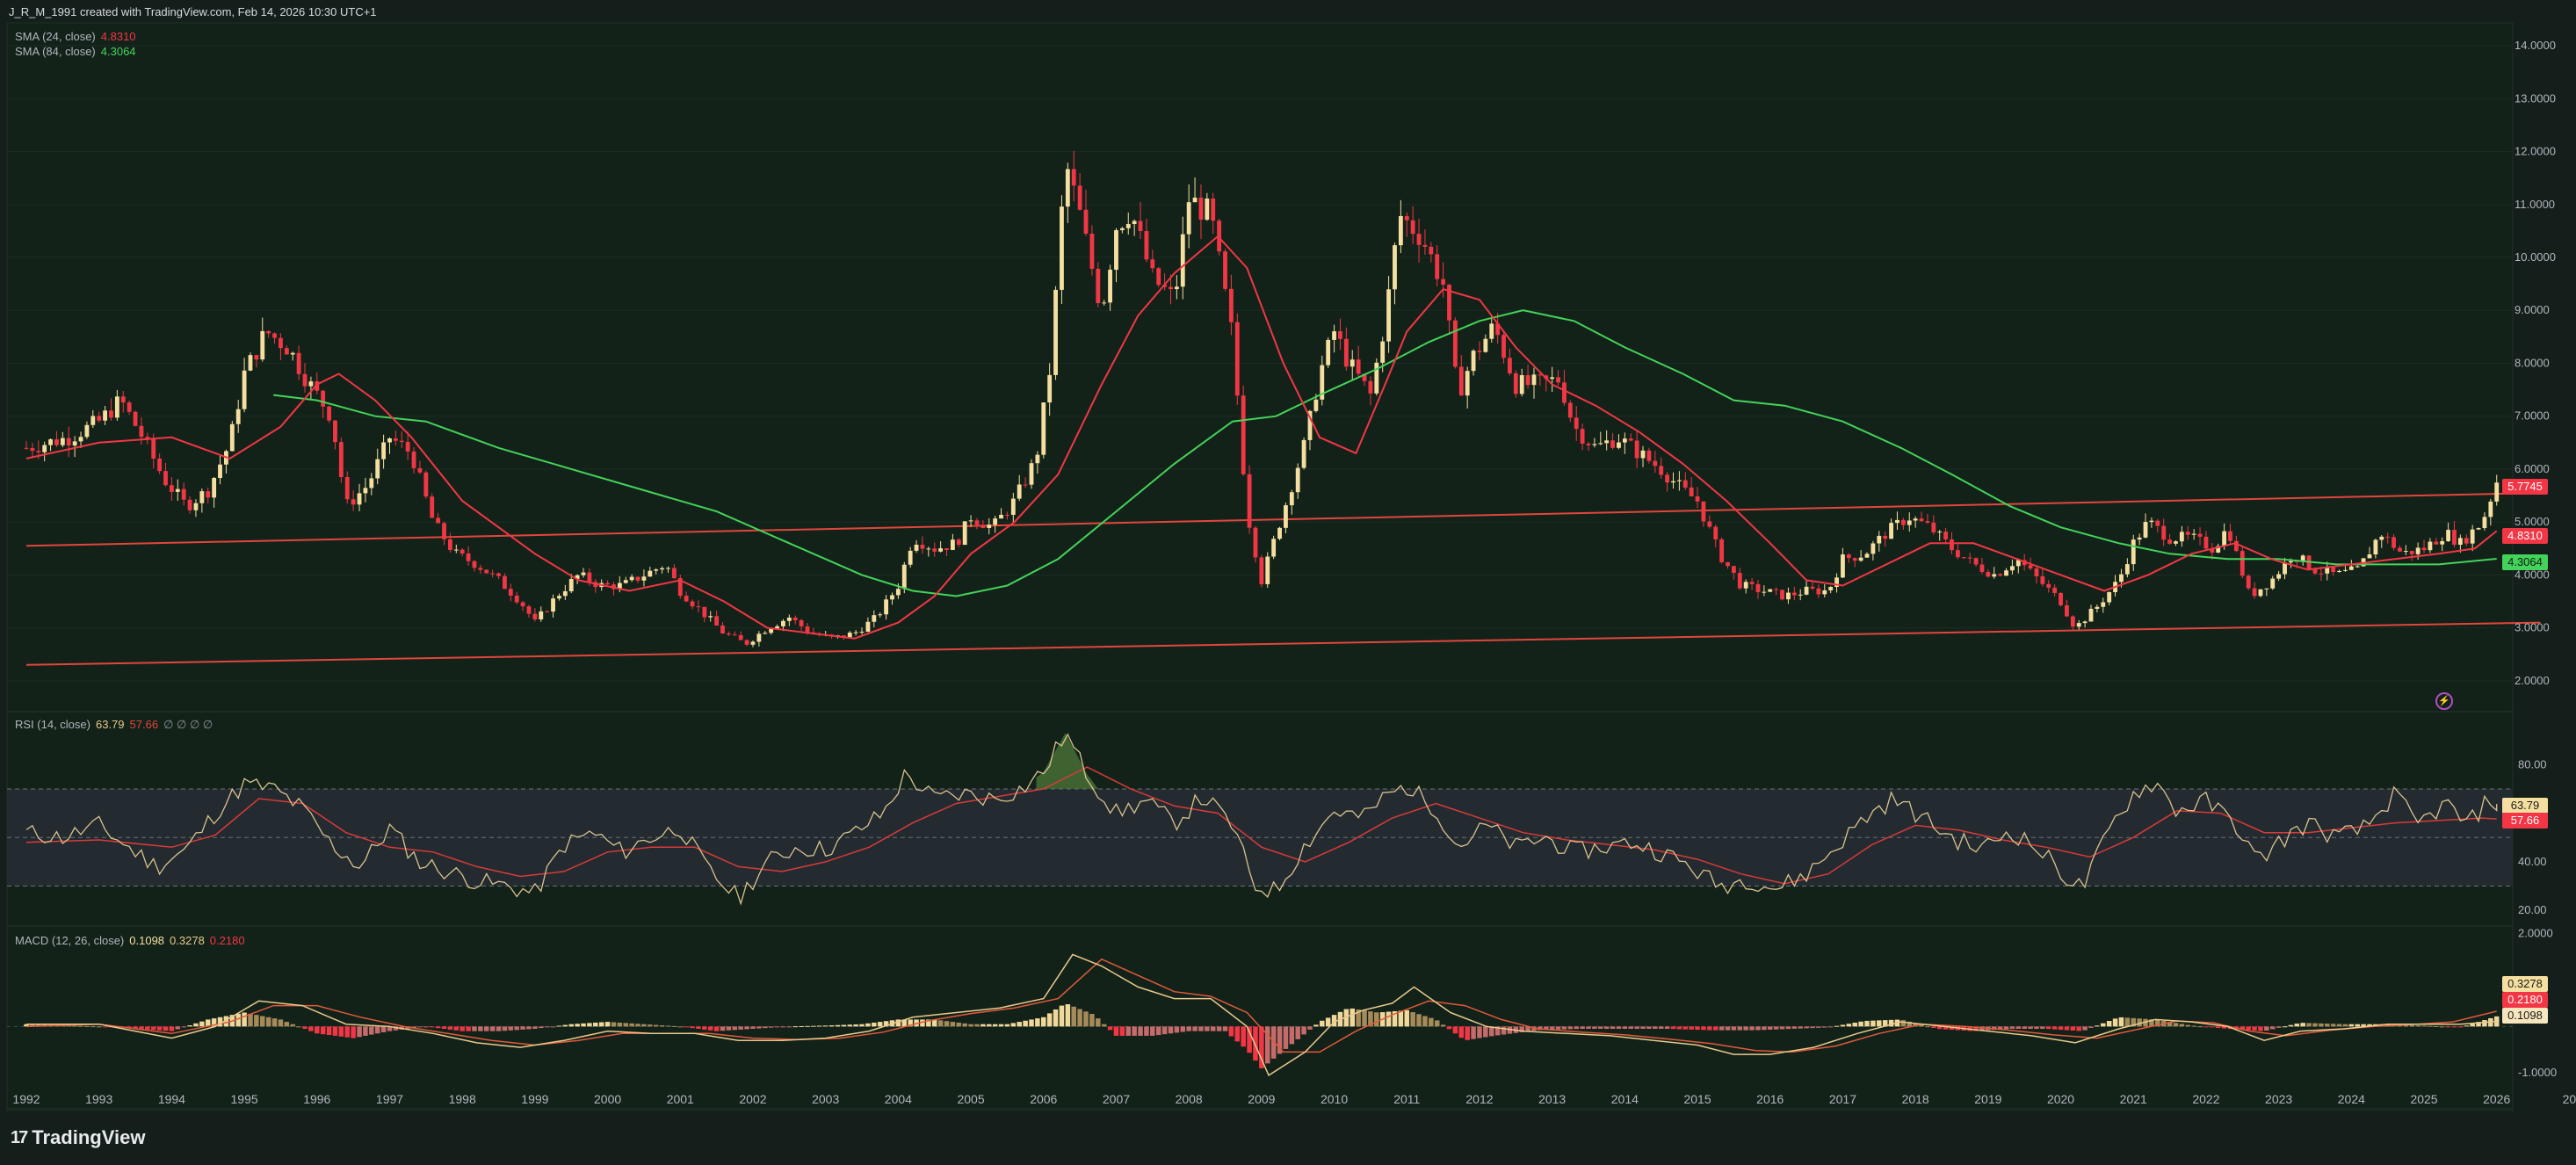  What do you see at coordinates (75, 51) in the screenshot?
I see `legend-sma84: SMA (84, close) 4.3064` at bounding box center [75, 51].